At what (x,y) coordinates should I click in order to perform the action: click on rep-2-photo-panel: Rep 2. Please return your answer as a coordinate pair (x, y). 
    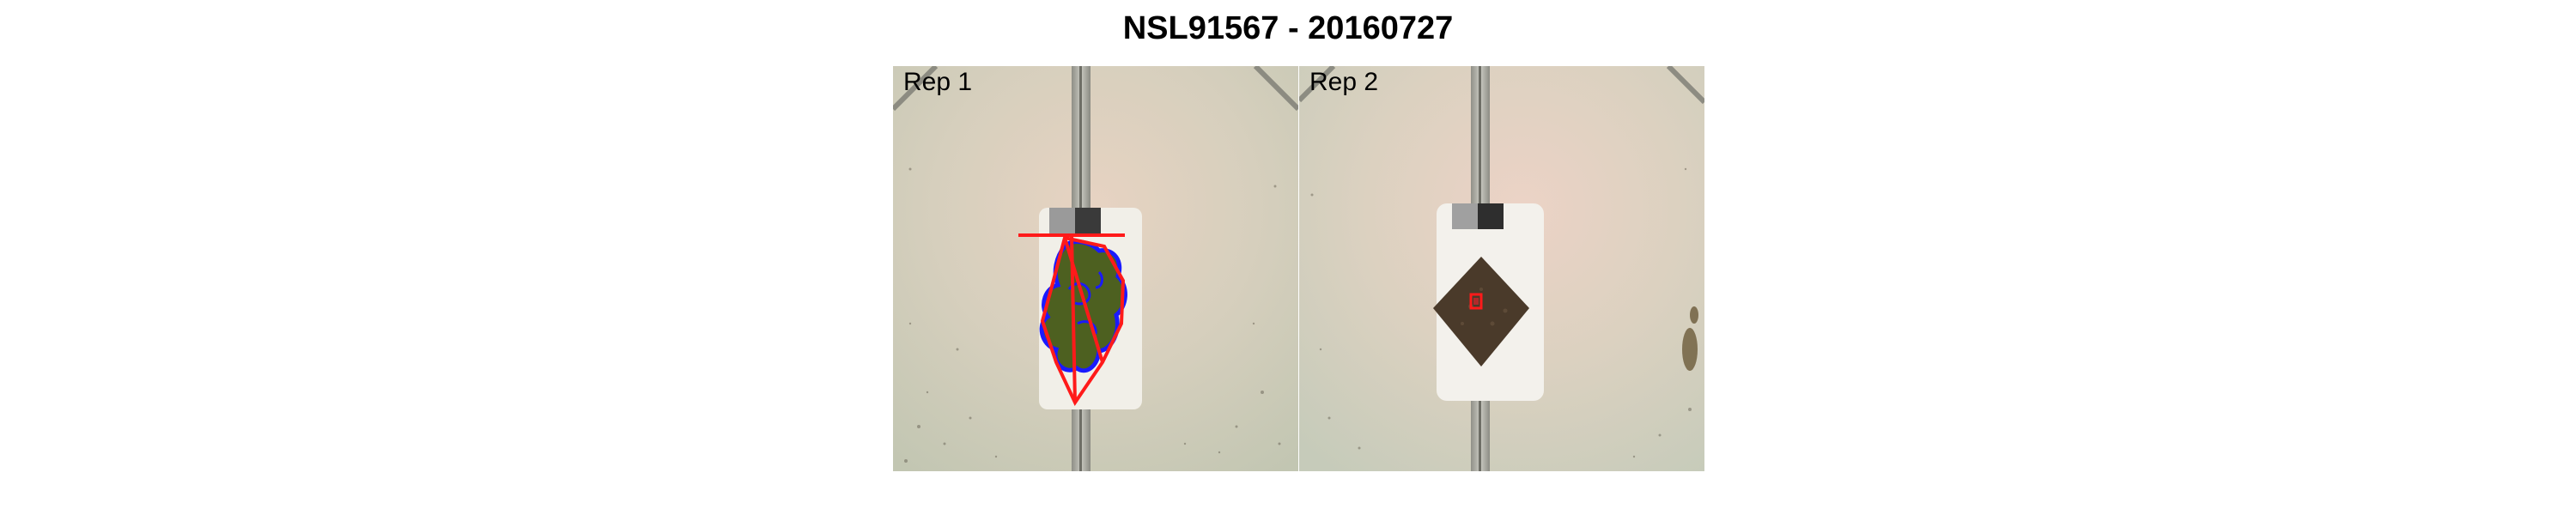
    Looking at the image, I should click on (1502, 268).